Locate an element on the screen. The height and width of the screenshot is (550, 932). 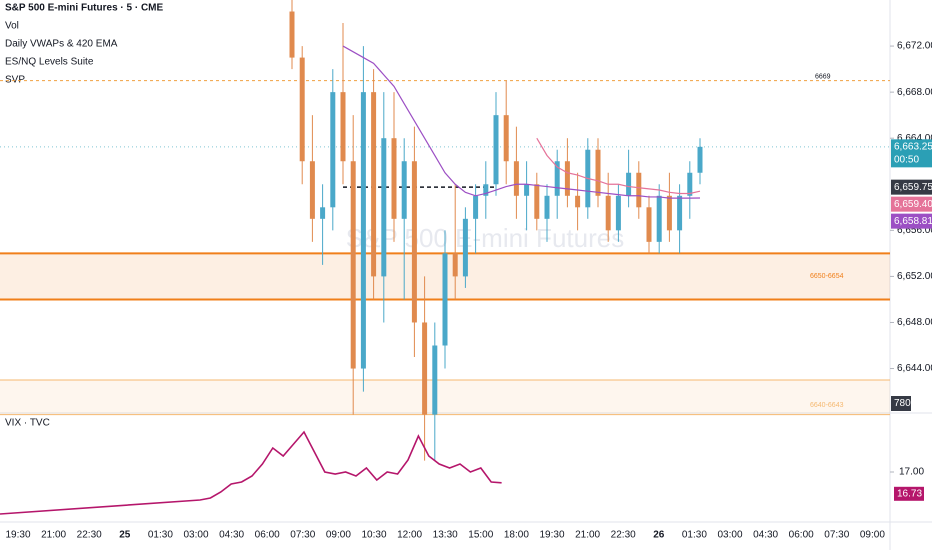
zone is located at coordinates (445, 397).